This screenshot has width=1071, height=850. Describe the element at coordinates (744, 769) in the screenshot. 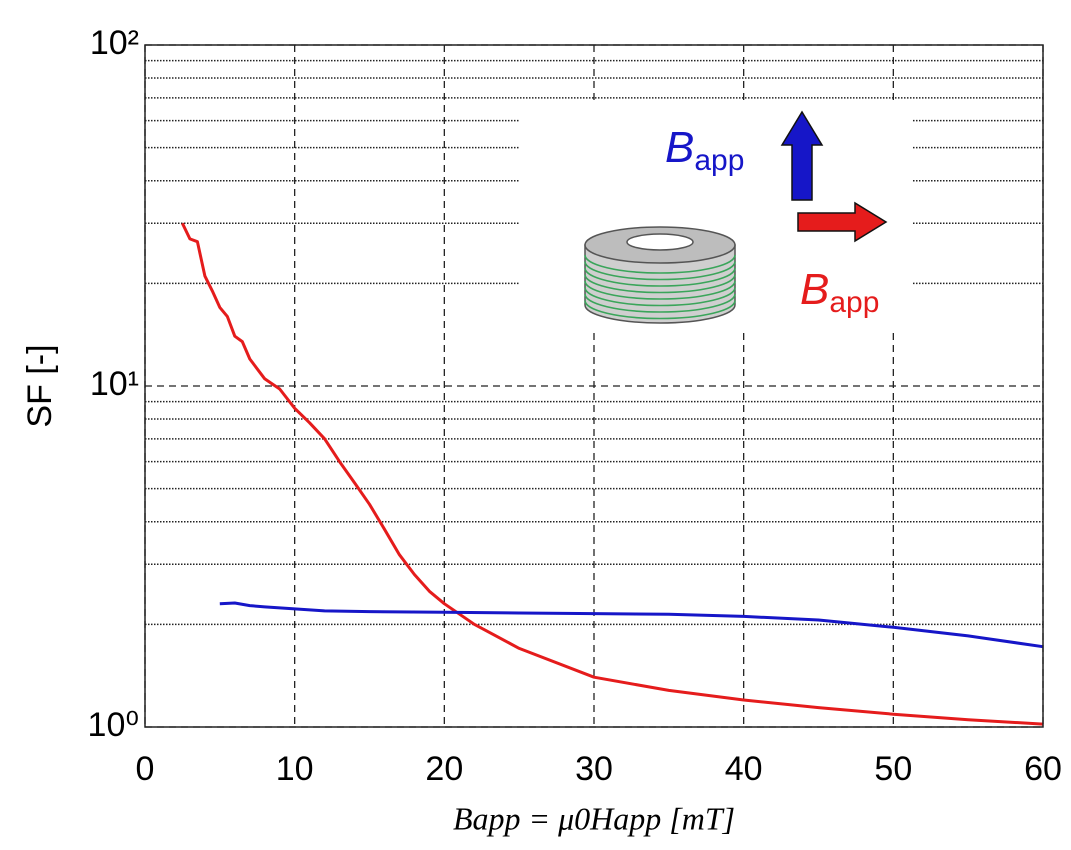

I see `x-tick-label: 40` at that location.